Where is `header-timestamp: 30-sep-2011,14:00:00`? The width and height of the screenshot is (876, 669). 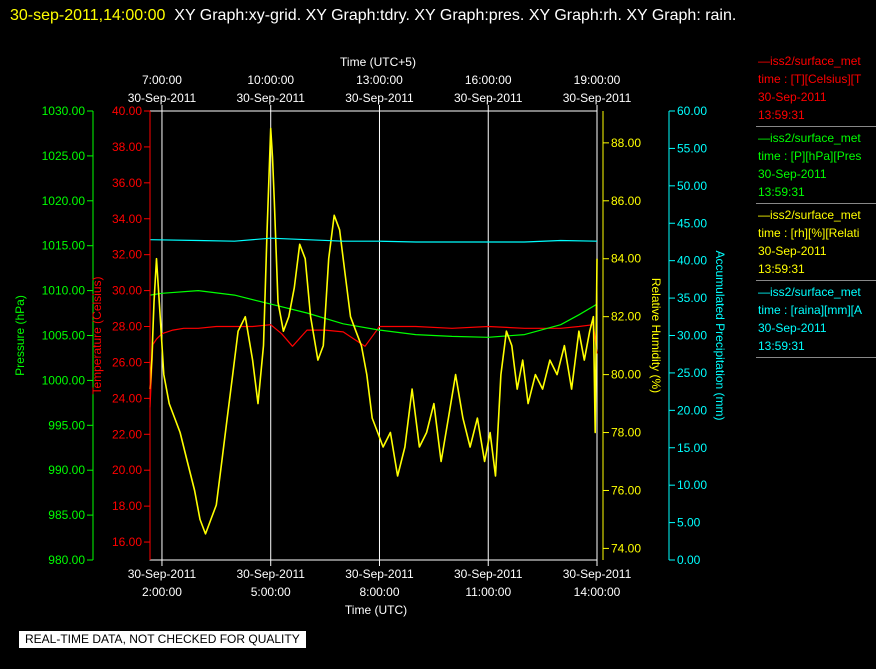
header-timestamp: 30-sep-2011,14:00:00 is located at coordinates (88, 15).